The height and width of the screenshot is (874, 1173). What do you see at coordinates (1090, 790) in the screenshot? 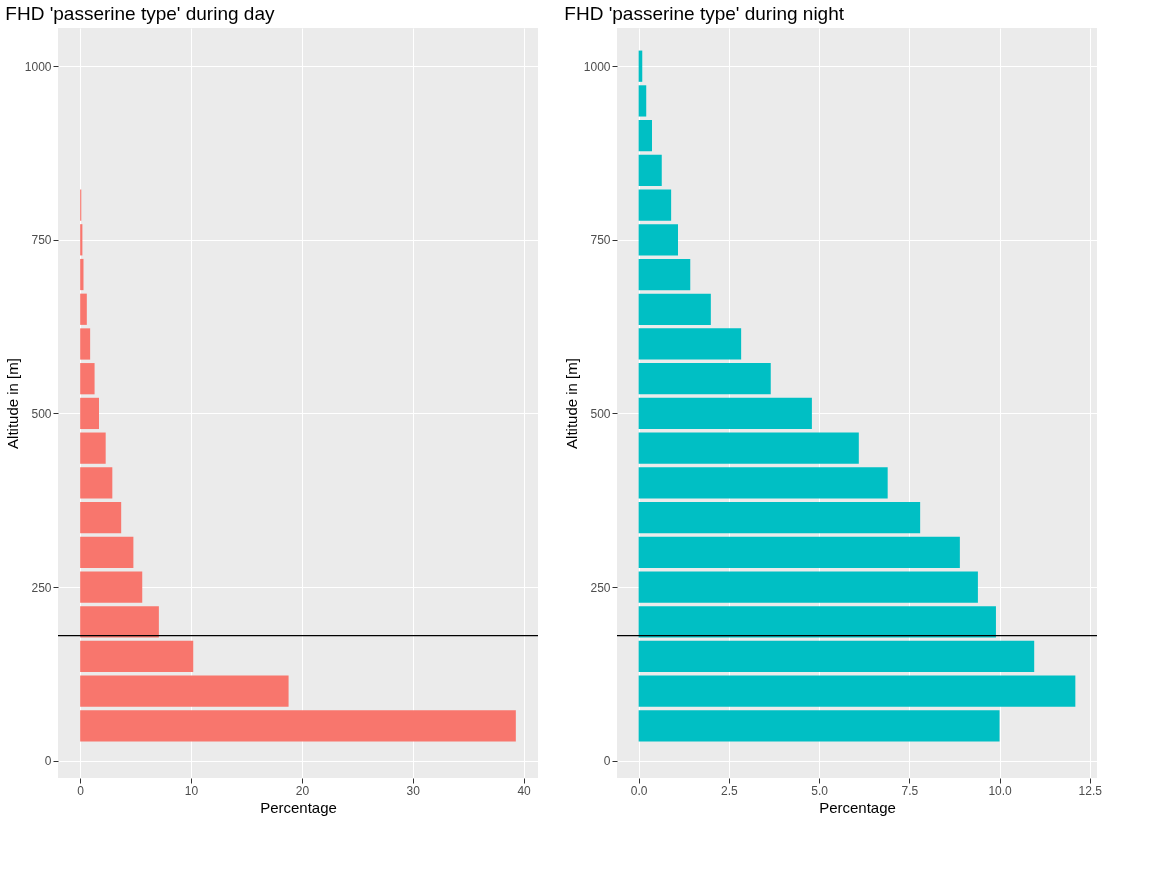
I see `x-tick-label: 12.5` at bounding box center [1090, 790].